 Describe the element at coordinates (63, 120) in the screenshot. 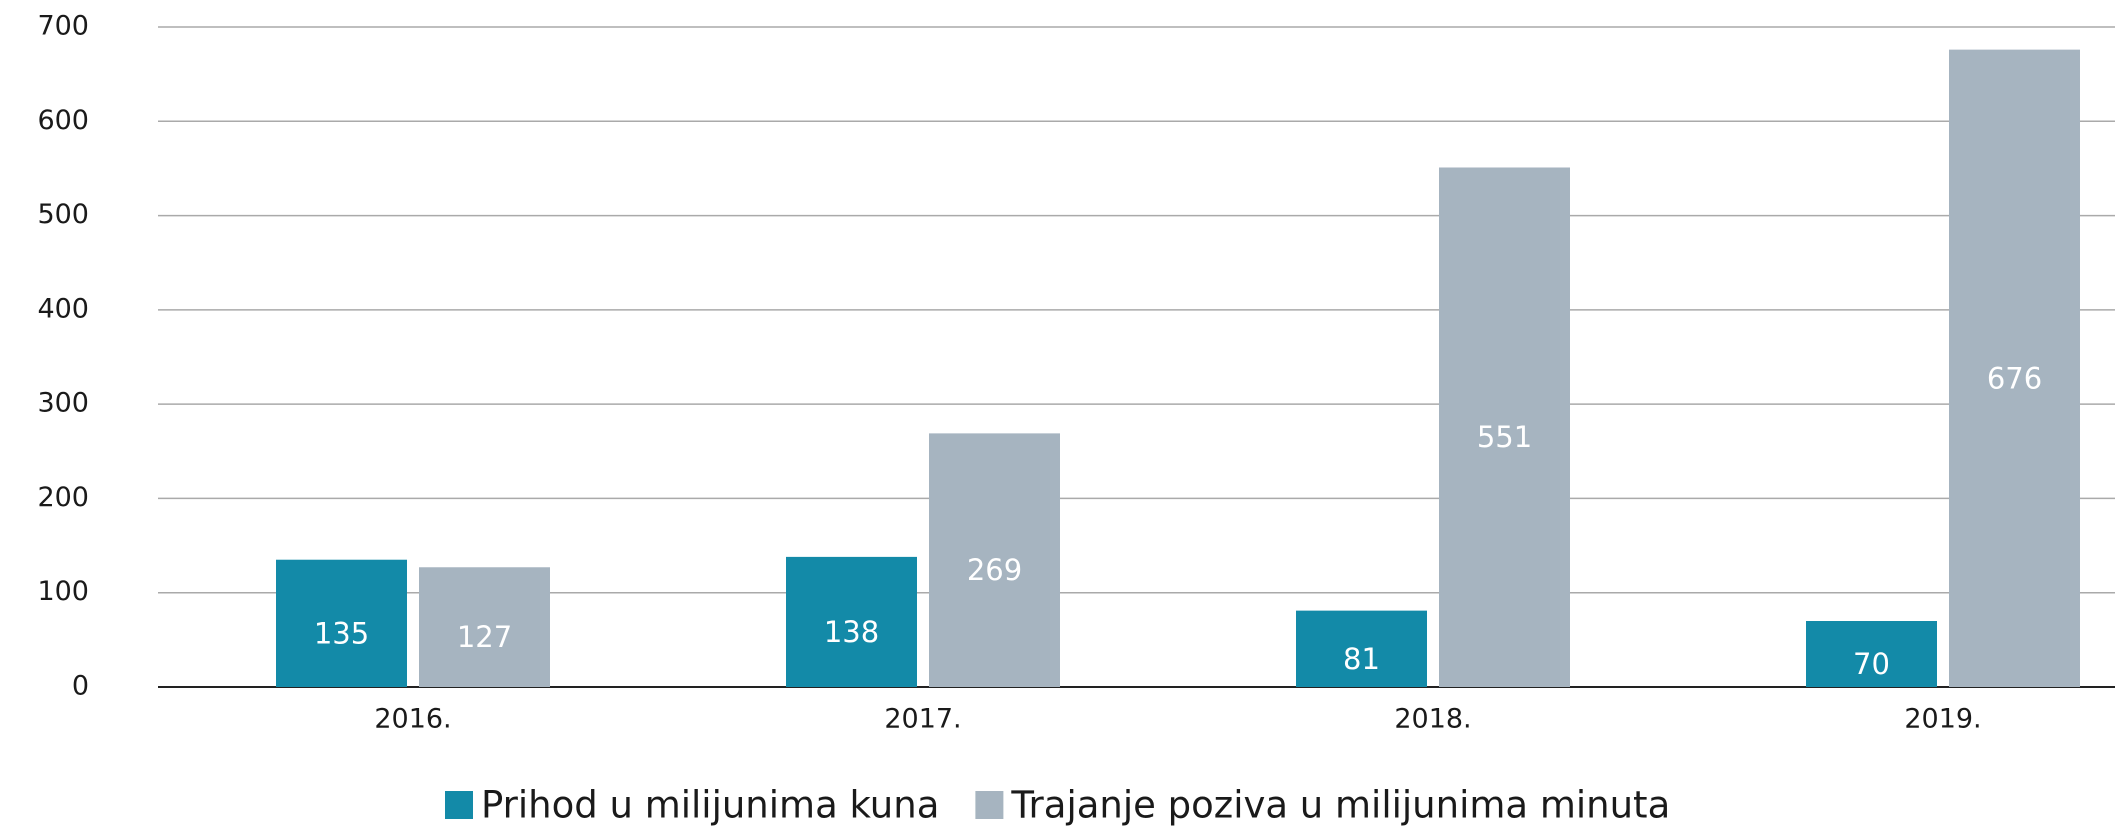

I see `y-tick-label: 600` at that location.